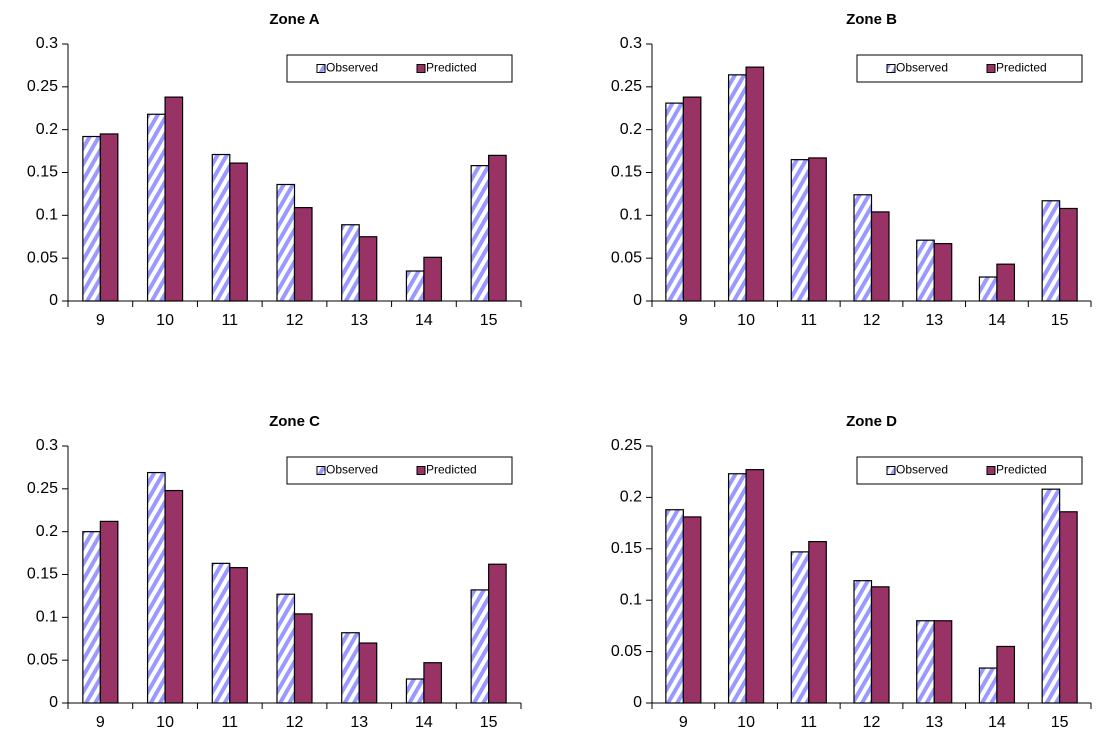  Describe the element at coordinates (871, 421) in the screenshot. I see `chart-title: Zone D` at that location.